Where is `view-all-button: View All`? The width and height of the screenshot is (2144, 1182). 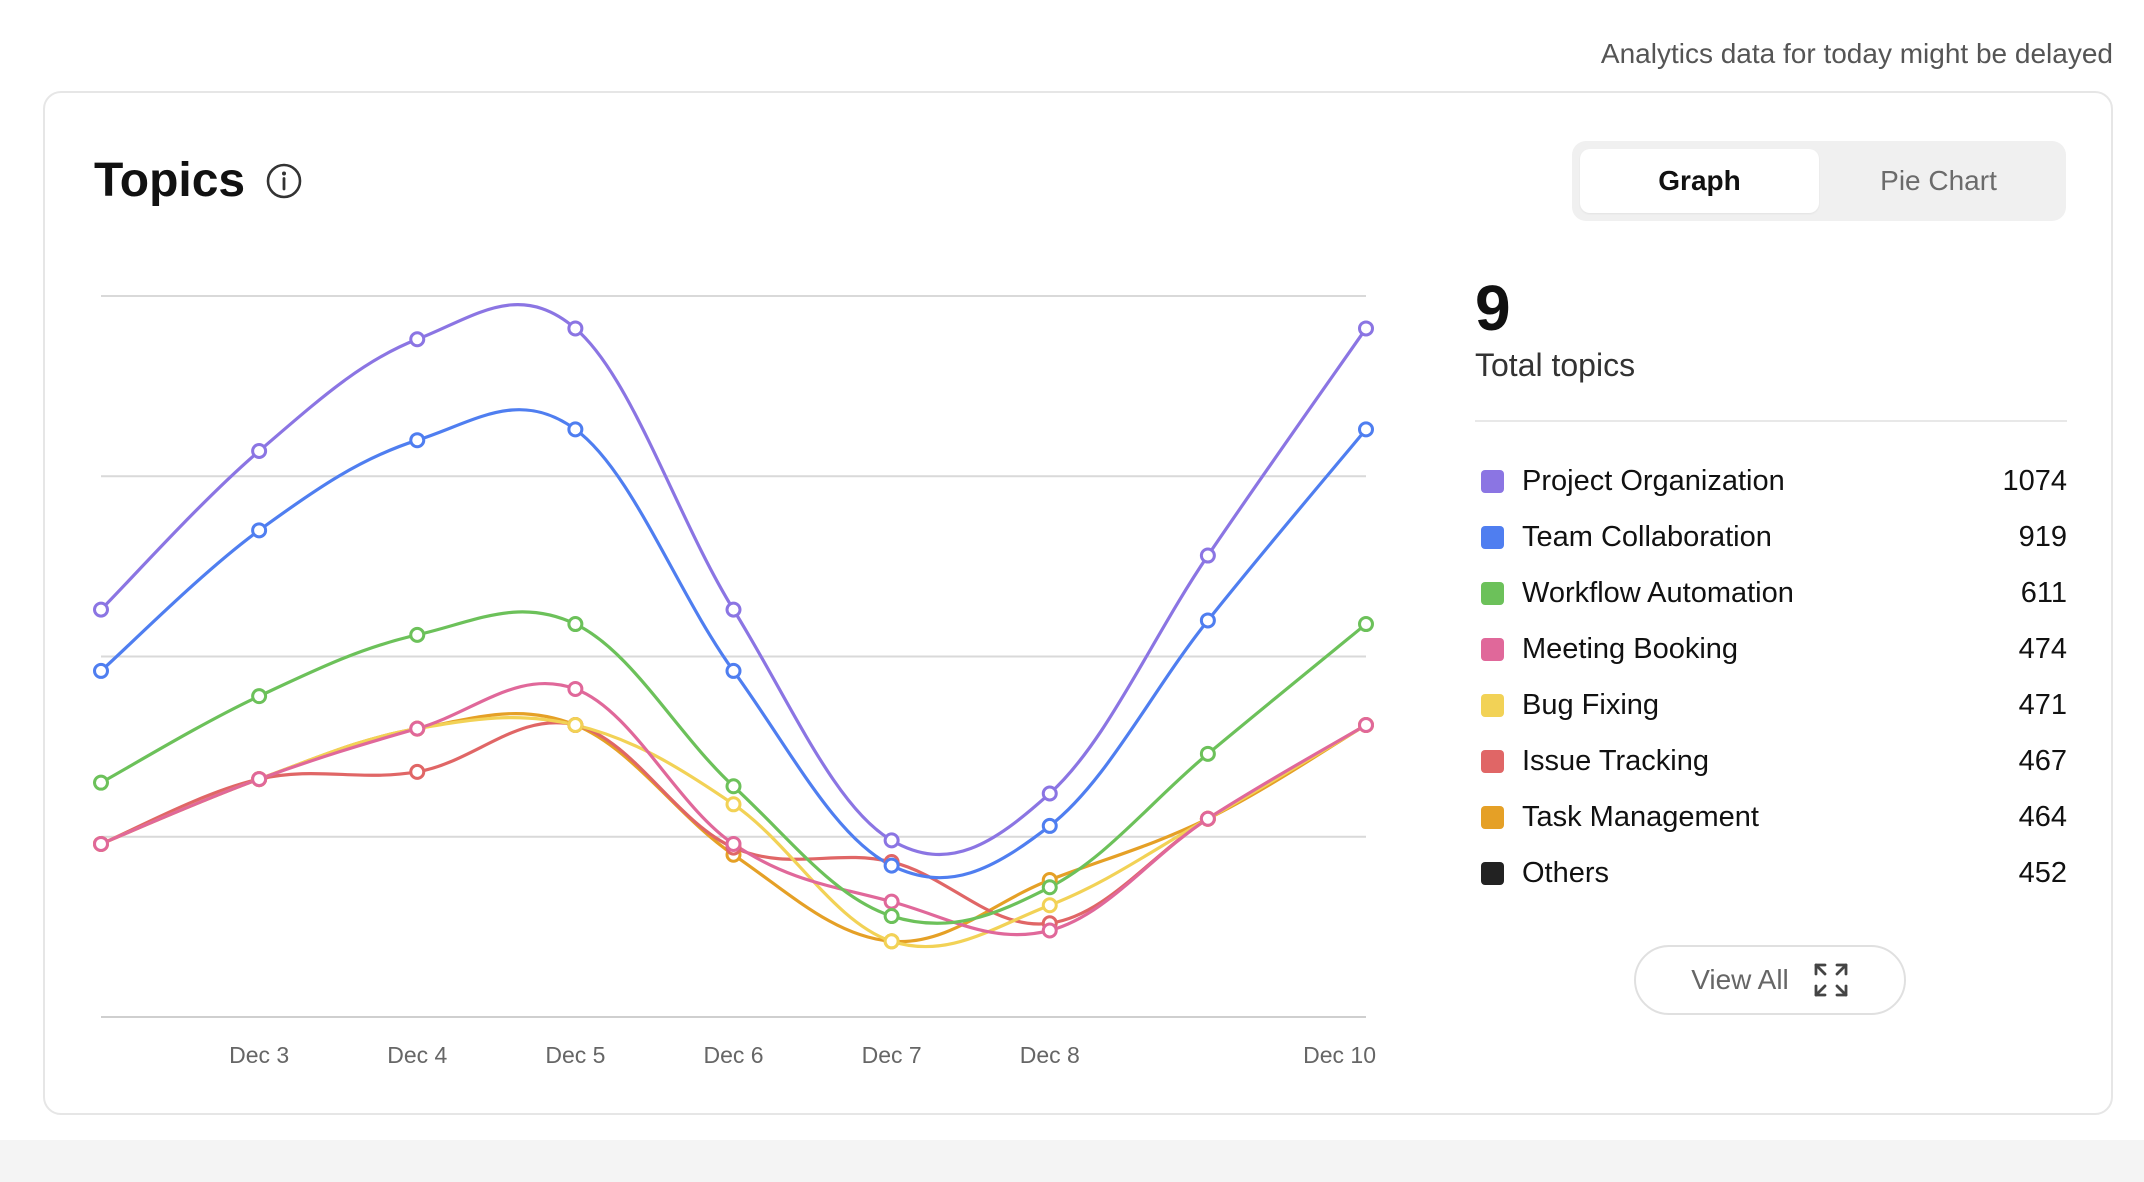 view-all-button: View All is located at coordinates (1770, 980).